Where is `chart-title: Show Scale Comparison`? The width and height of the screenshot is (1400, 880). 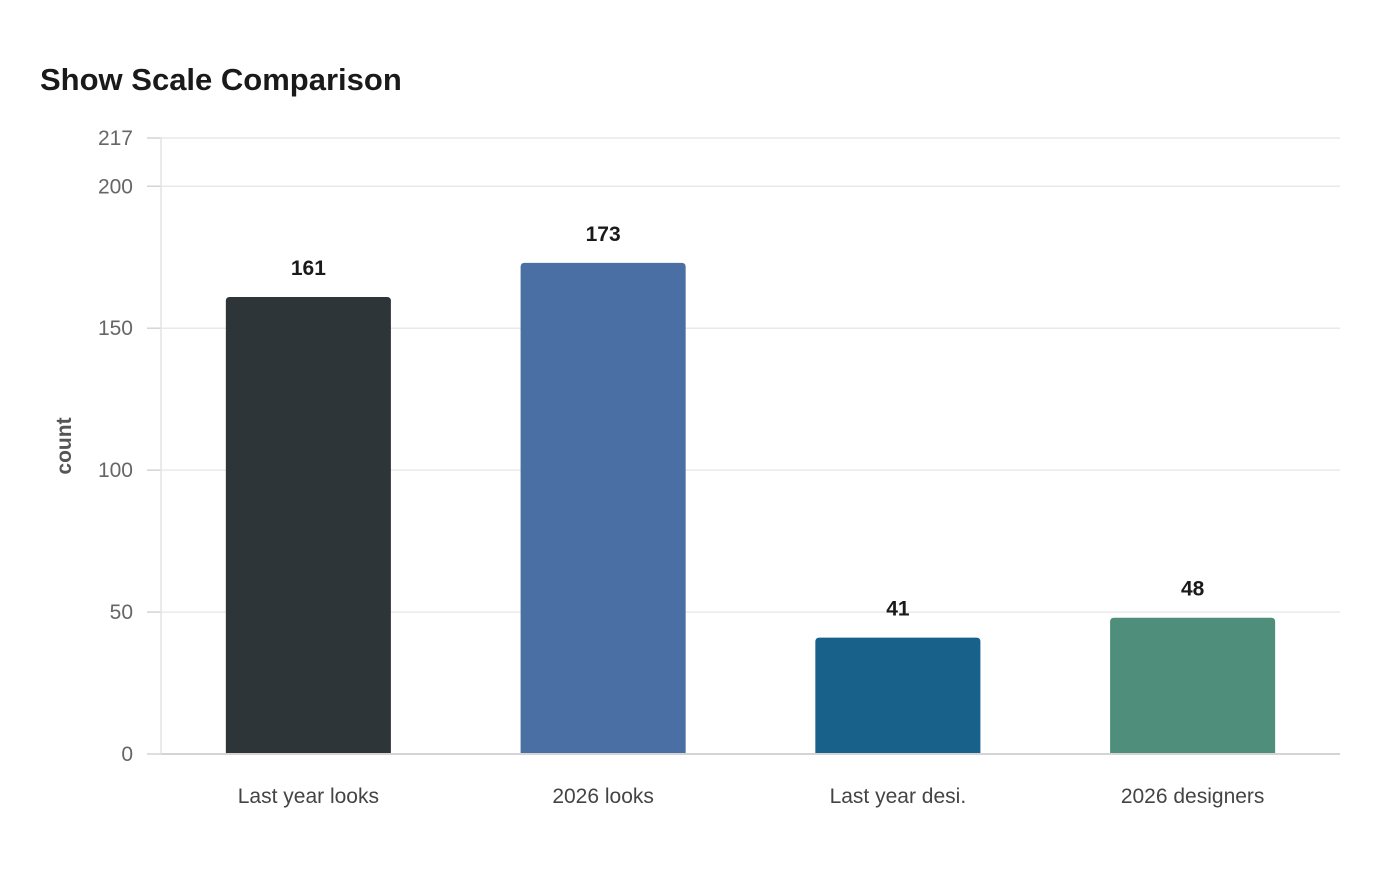 chart-title: Show Scale Comparison is located at coordinates (221, 79).